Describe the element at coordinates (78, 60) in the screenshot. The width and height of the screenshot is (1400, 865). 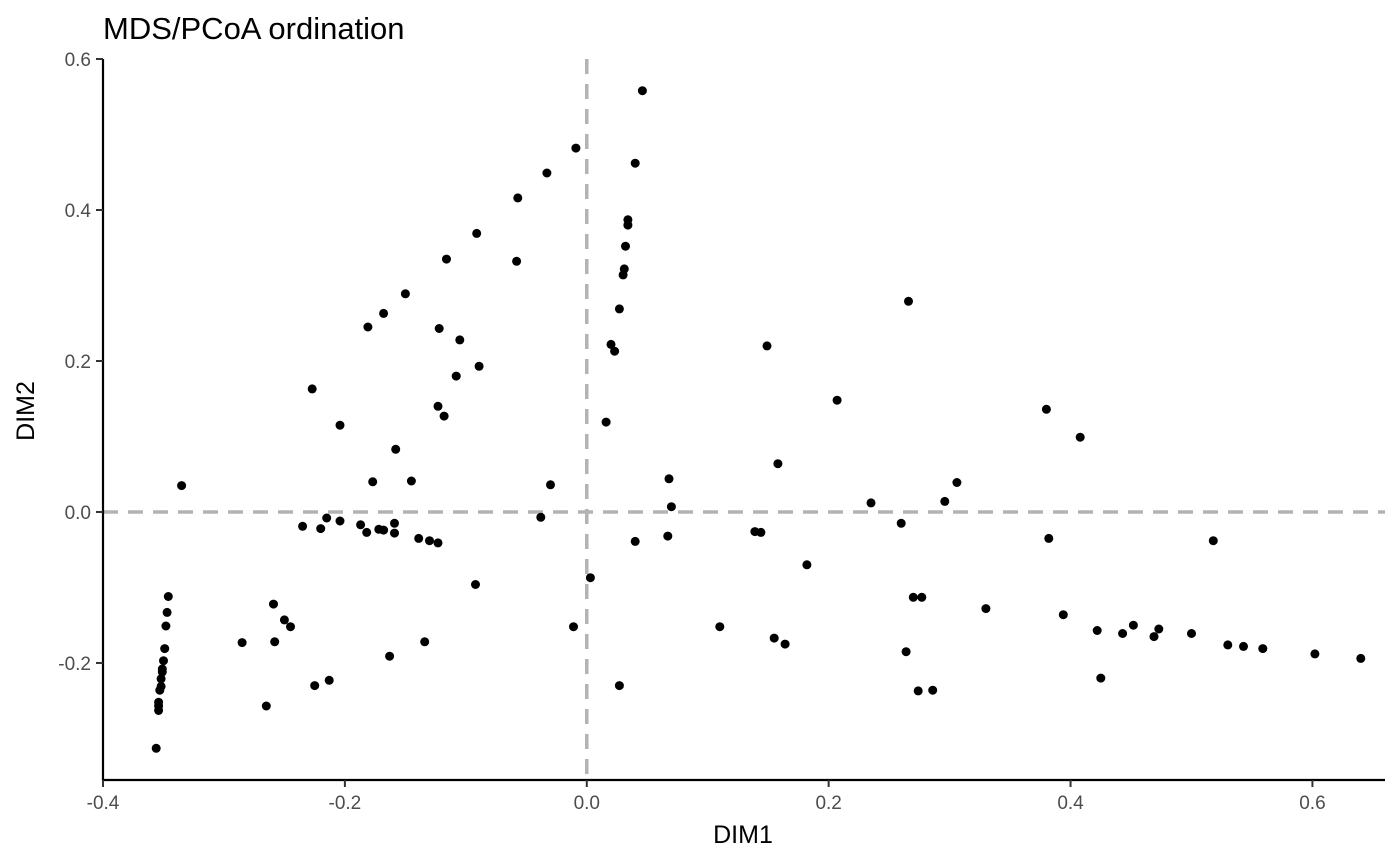
I see `y-tick-label: 0.6` at that location.